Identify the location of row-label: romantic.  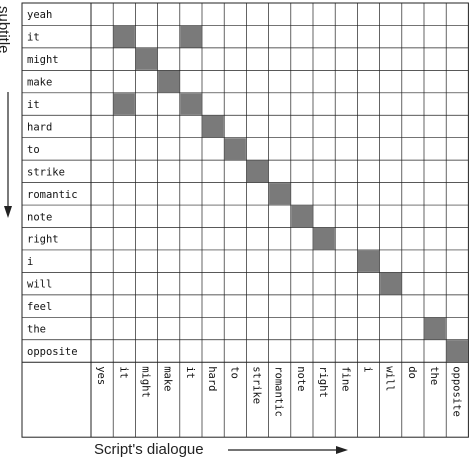
(52, 195).